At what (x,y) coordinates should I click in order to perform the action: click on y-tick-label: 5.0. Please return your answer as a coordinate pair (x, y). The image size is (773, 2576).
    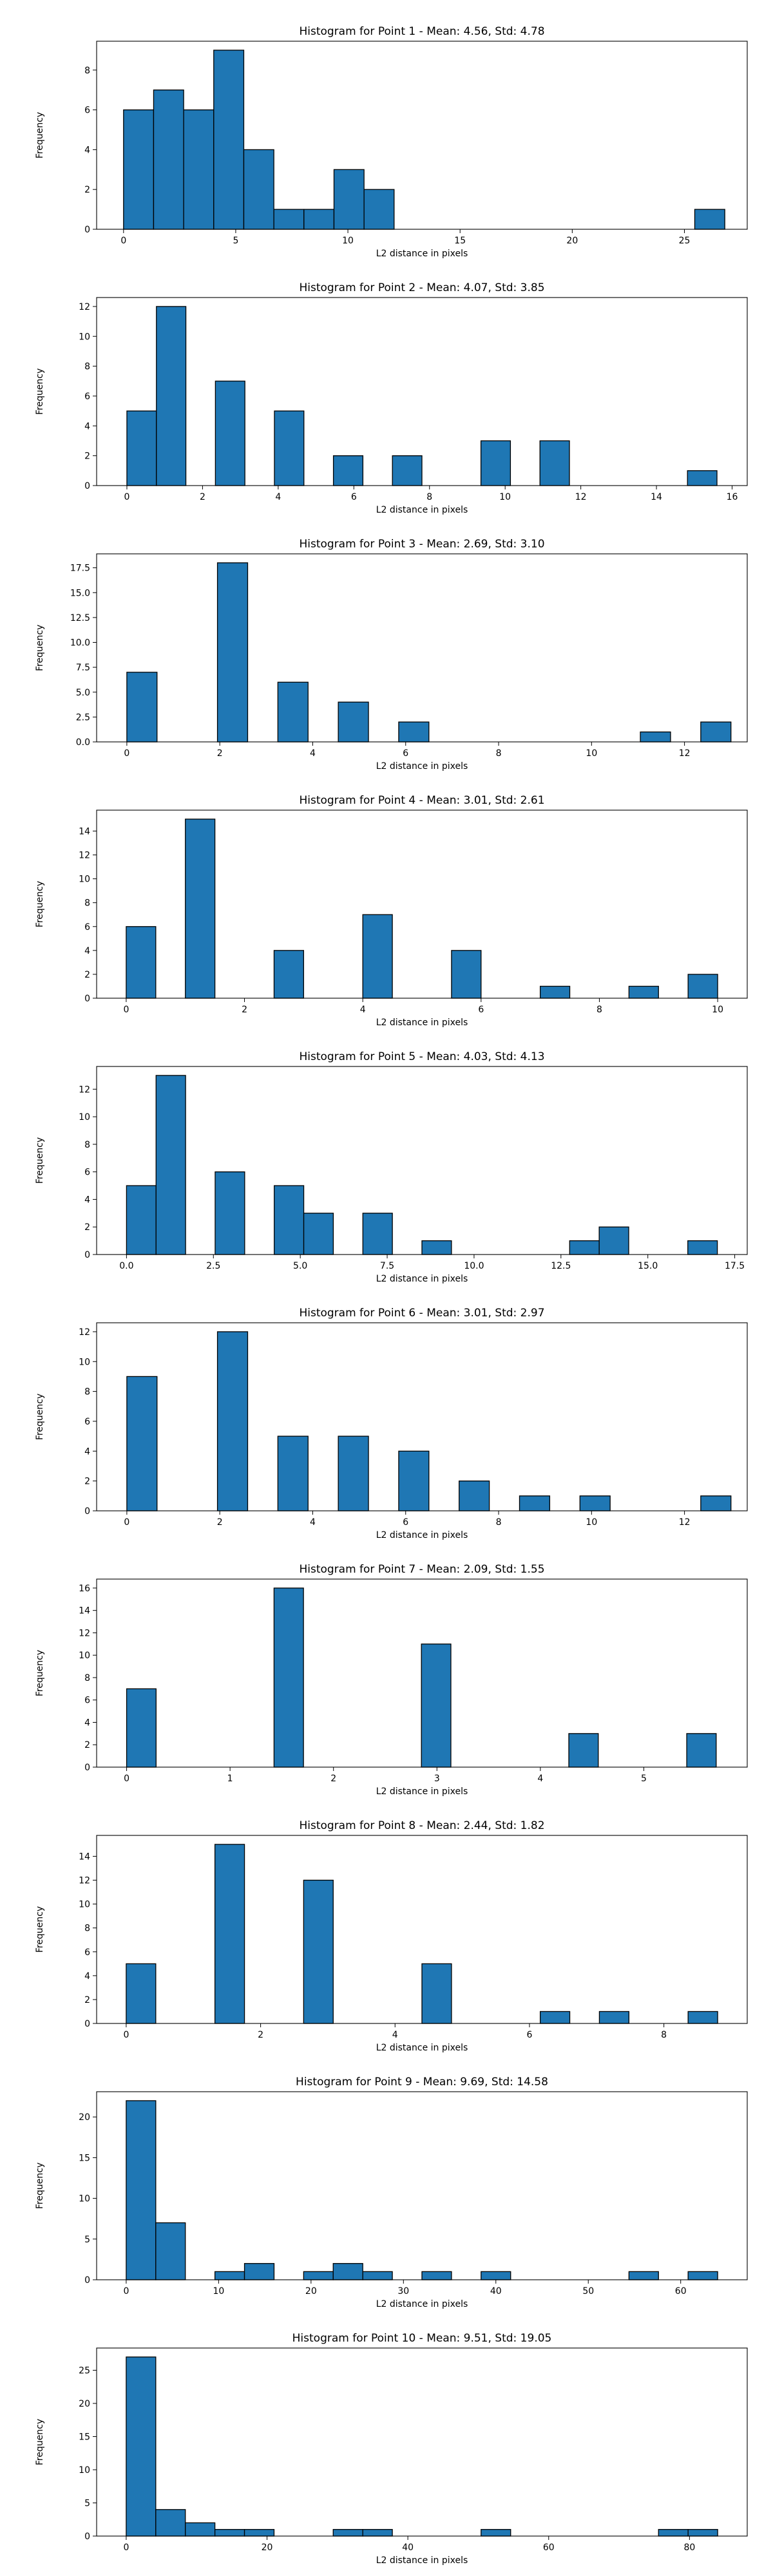
    Looking at the image, I should click on (83, 693).